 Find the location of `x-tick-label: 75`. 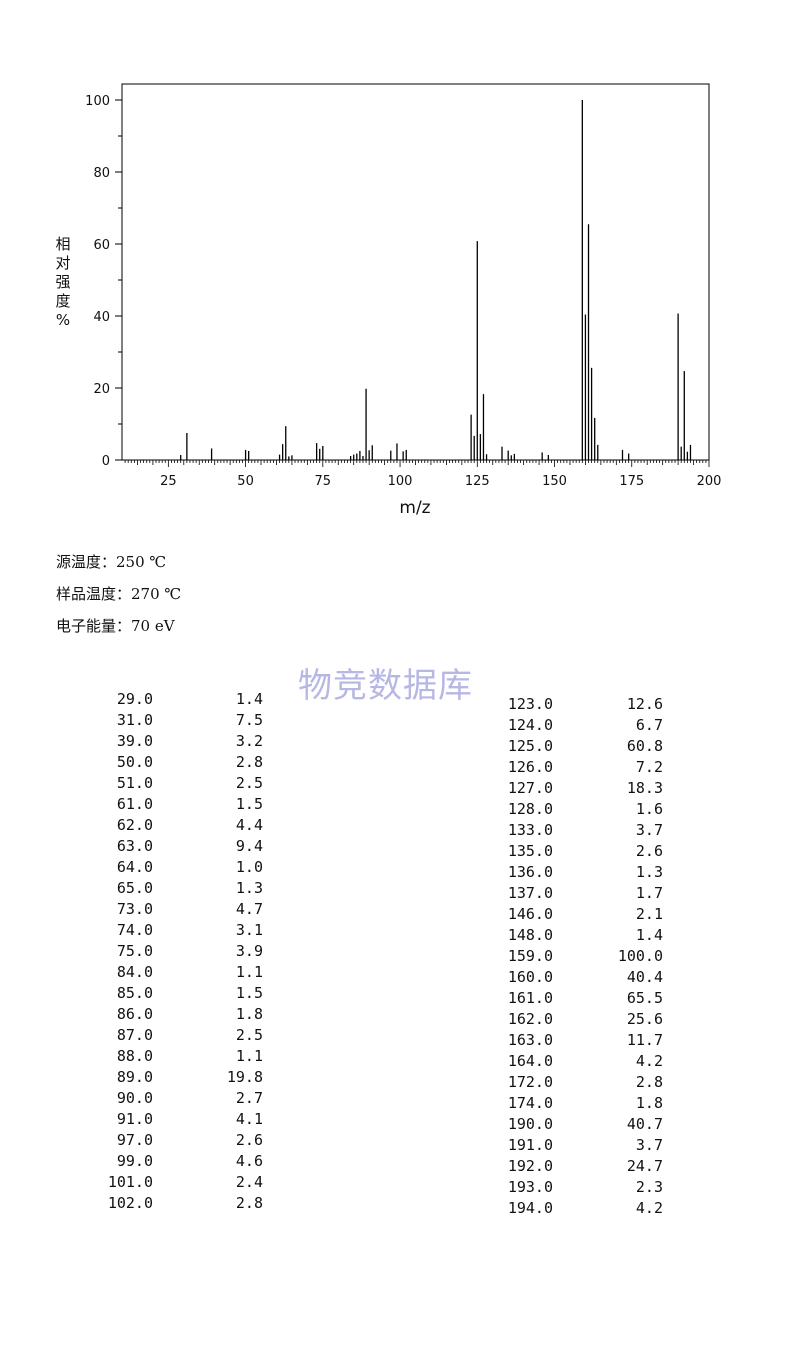

x-tick-label: 75 is located at coordinates (323, 481).